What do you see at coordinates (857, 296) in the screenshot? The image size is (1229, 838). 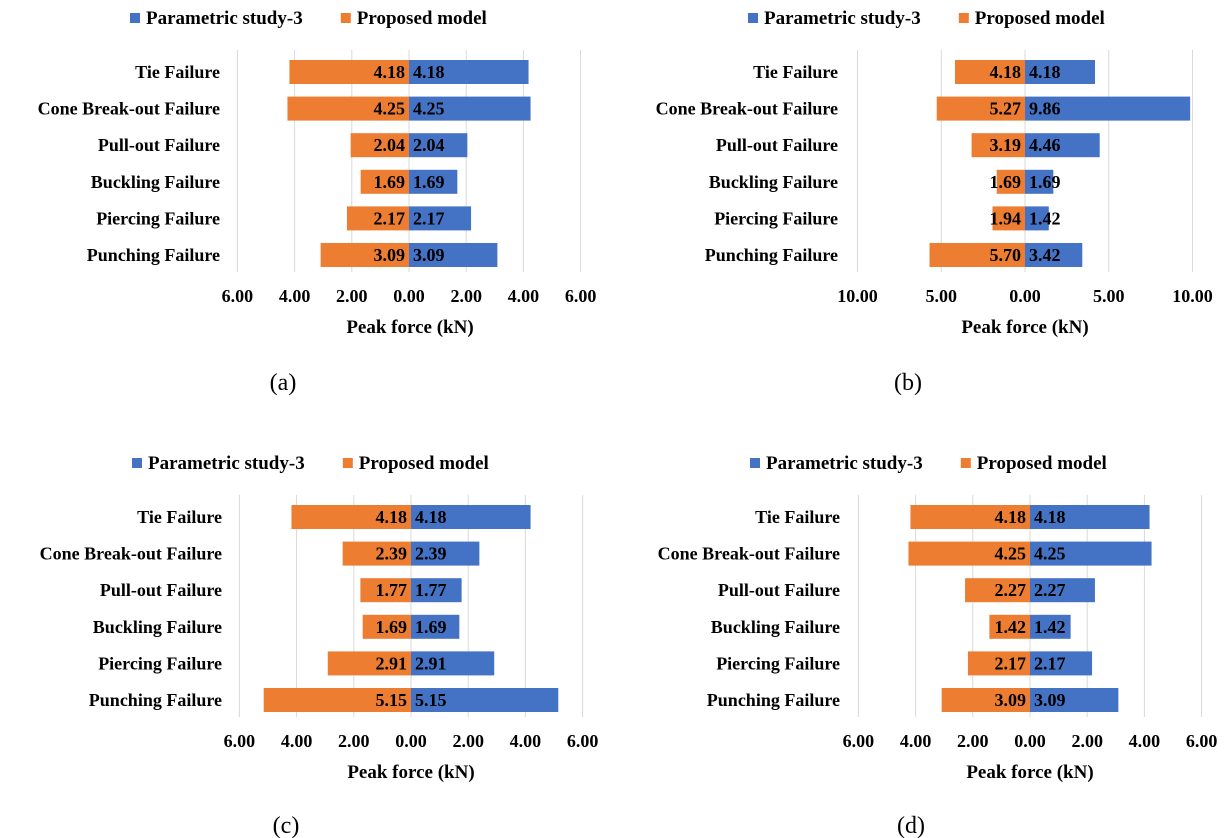 I see `x-tick-label: 10.00` at bounding box center [857, 296].